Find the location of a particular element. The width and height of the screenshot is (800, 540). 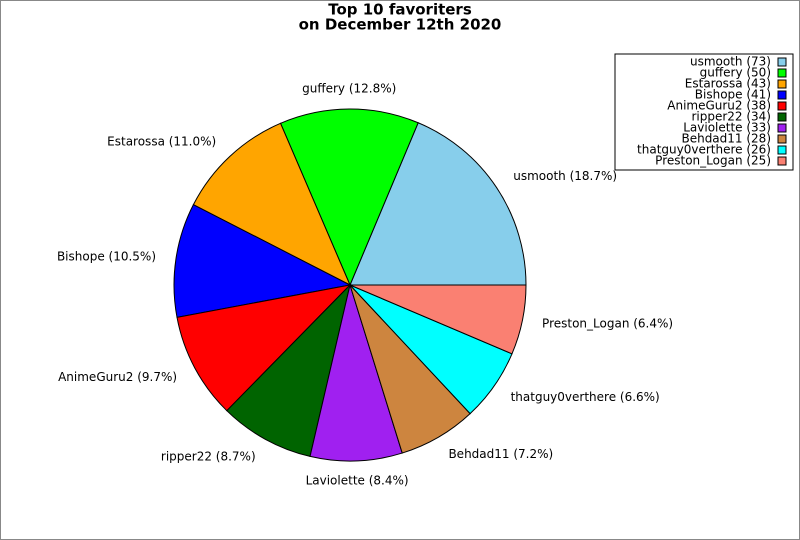

chart-subtitle: on December 12th 2020 is located at coordinates (400, 25).